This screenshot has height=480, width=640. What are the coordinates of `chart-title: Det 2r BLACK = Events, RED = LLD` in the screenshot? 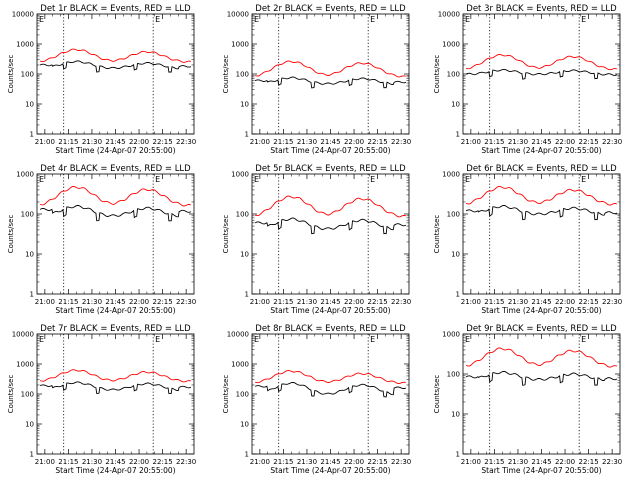 It's located at (330, 9).